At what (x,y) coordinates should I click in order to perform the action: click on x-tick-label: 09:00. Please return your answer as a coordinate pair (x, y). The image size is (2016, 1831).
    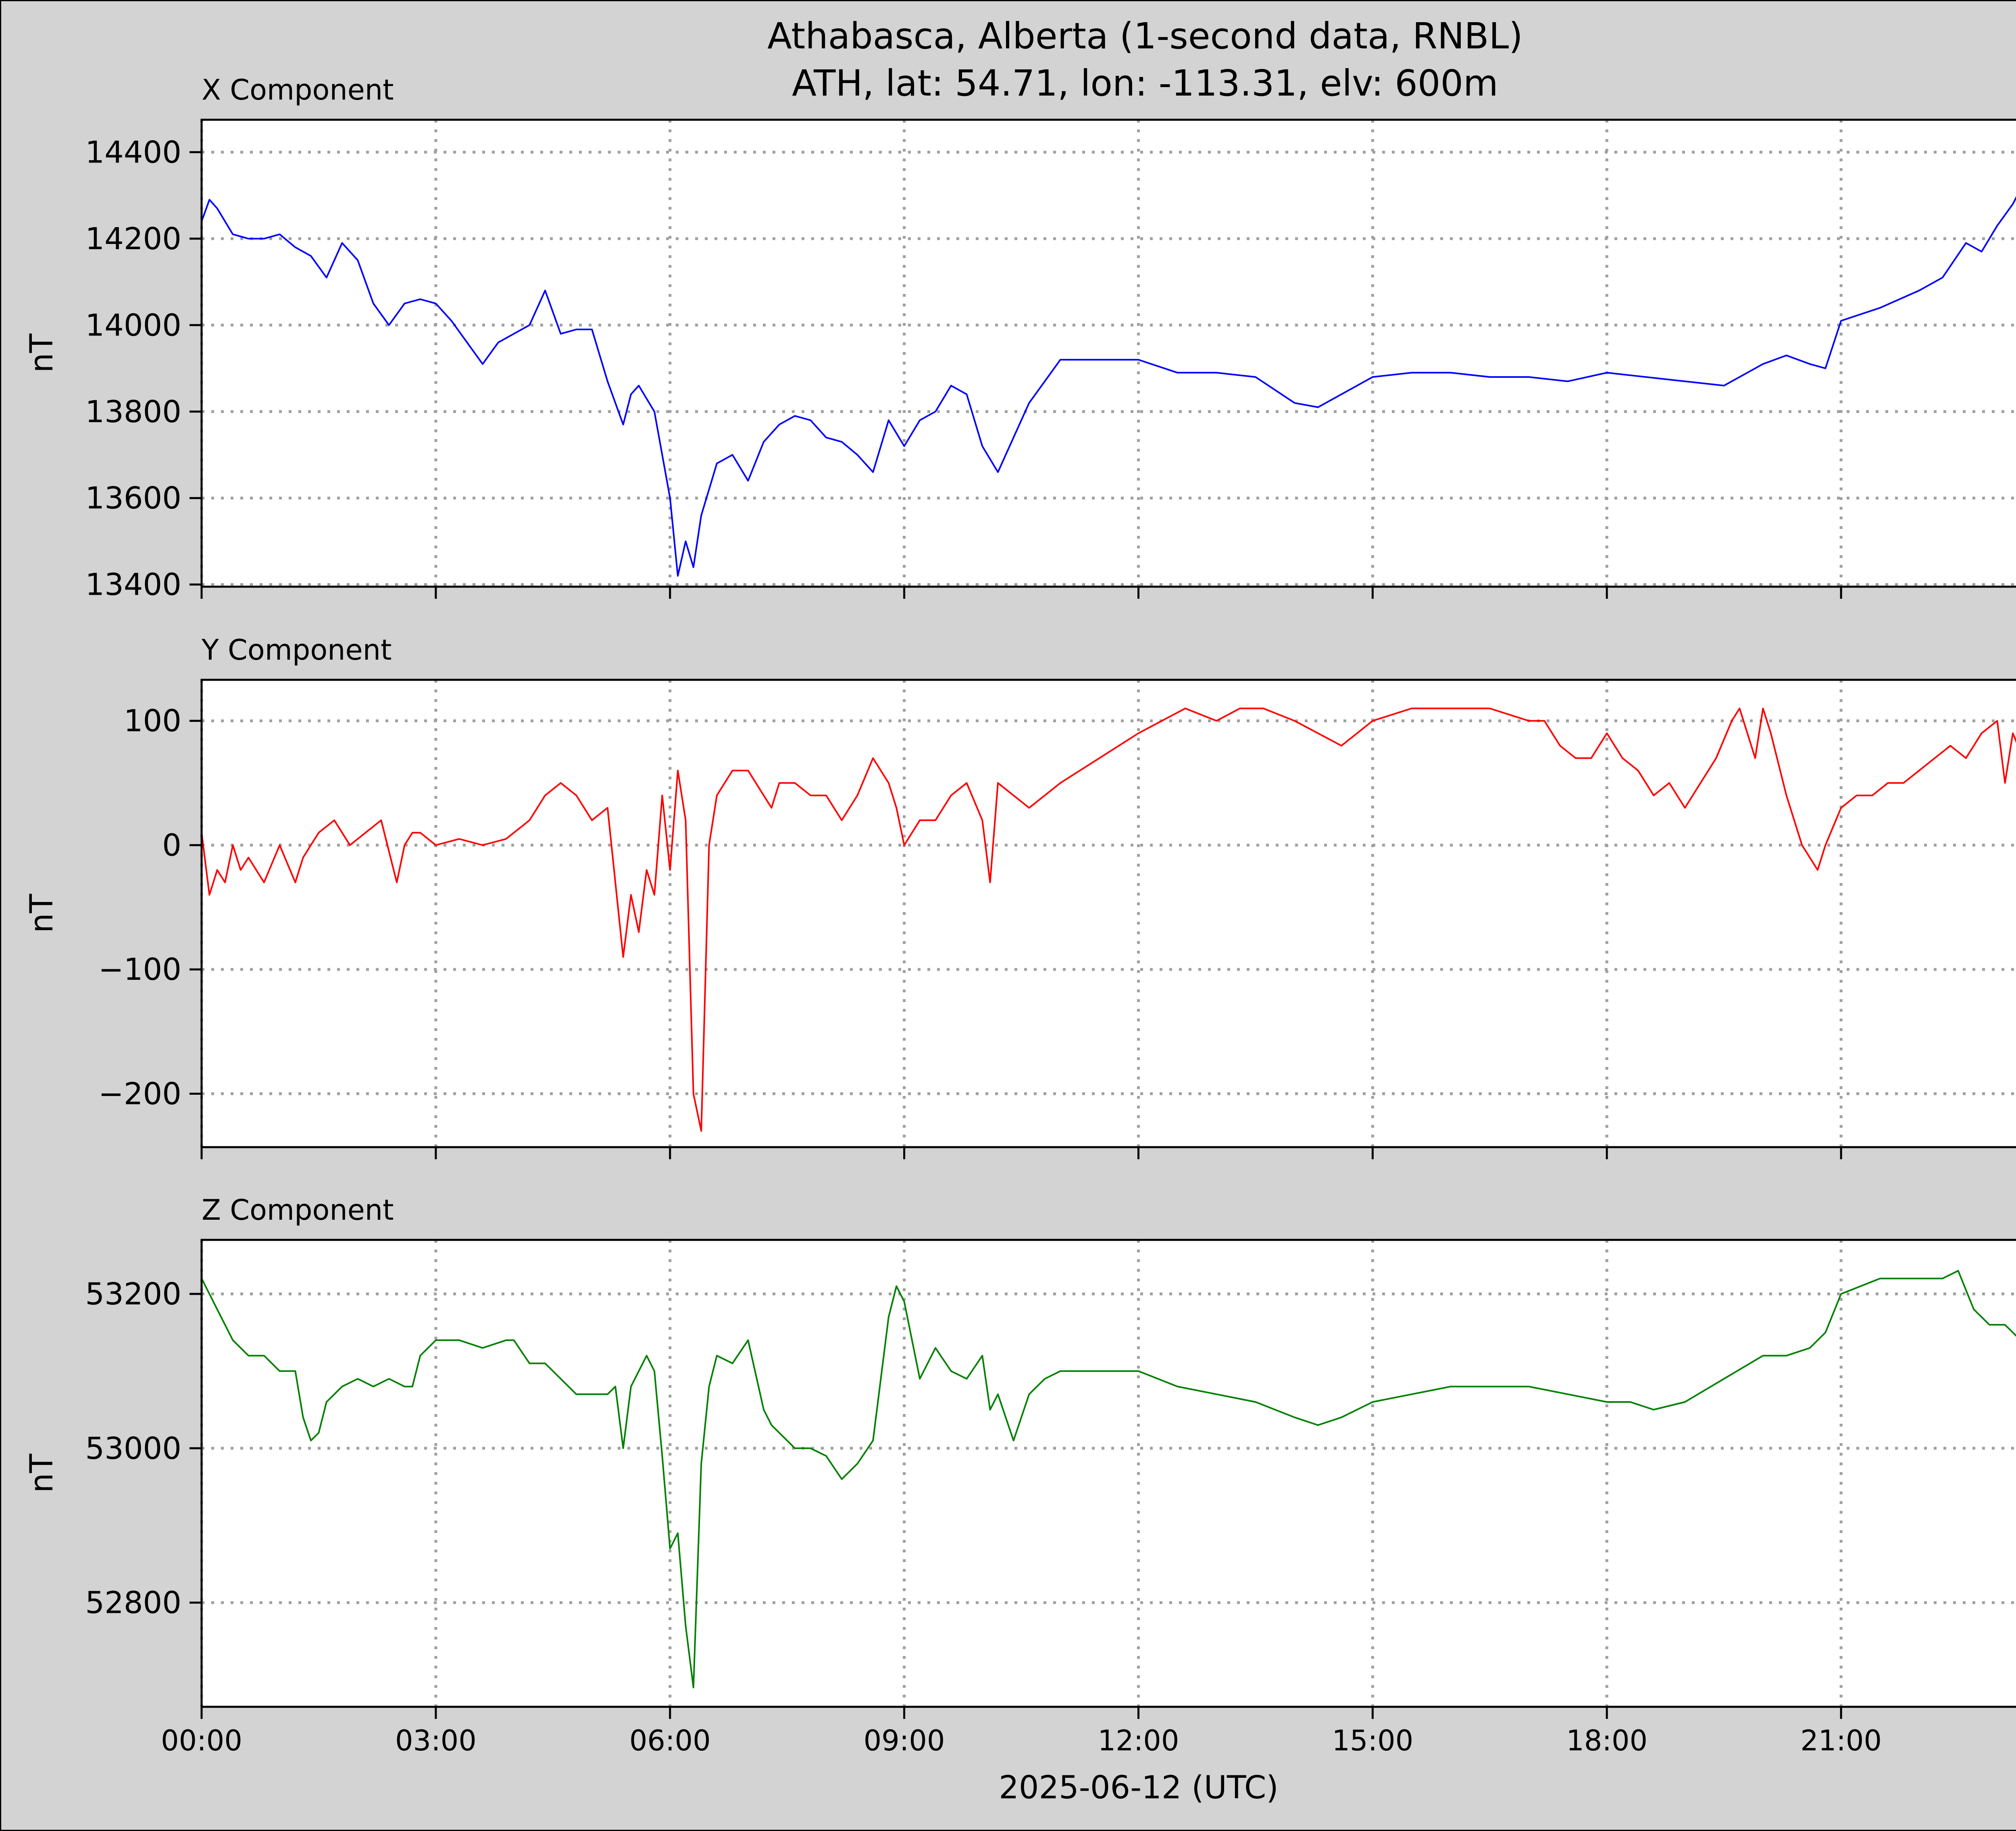
    Looking at the image, I should click on (905, 1740).